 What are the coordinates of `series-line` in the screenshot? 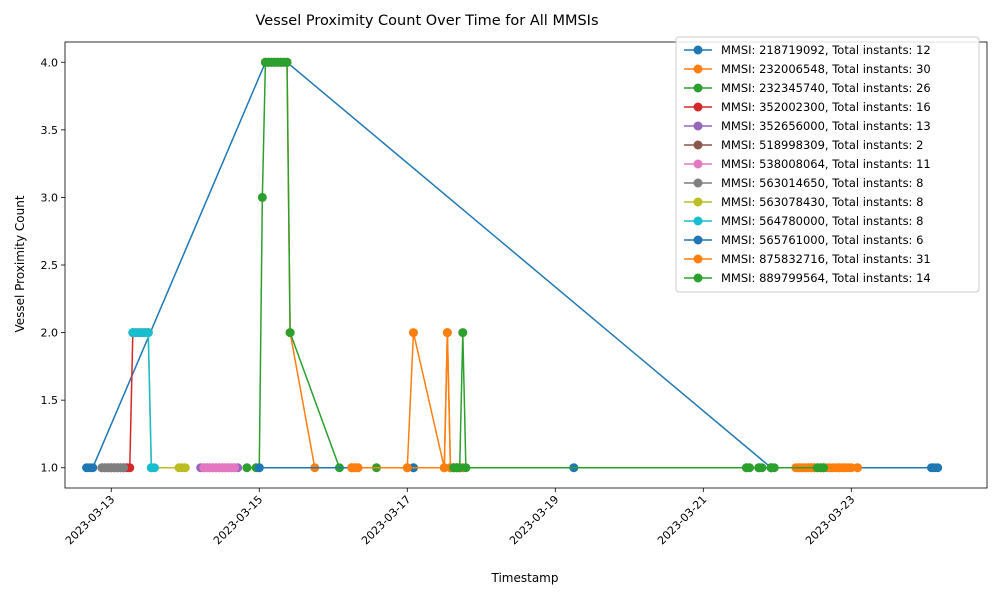 It's located at (638, 400).